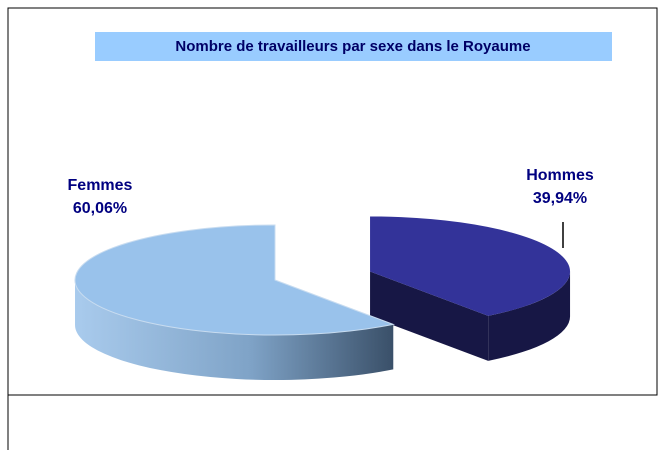 Image resolution: width=660 pixels, height=455 pixels. What do you see at coordinates (560, 198) in the screenshot?
I see `slice-value-label: 39,94%` at bounding box center [560, 198].